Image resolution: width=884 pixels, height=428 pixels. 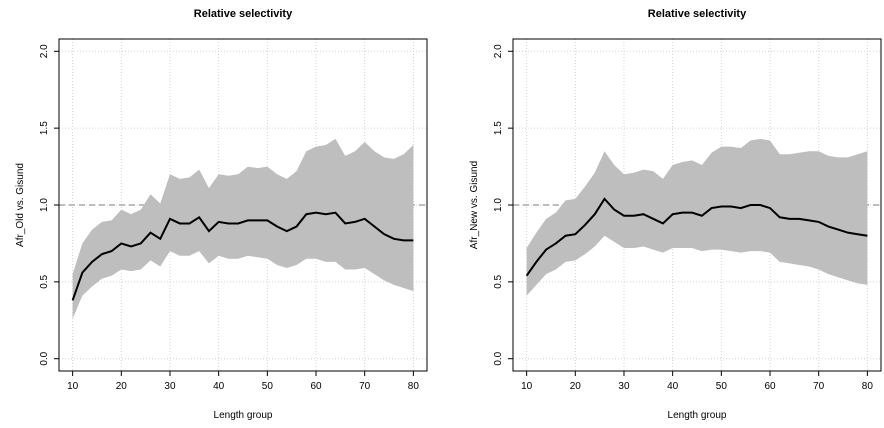 I want to click on y-axis-label: Afr_New vs. Gisund, so click(x=474, y=205).